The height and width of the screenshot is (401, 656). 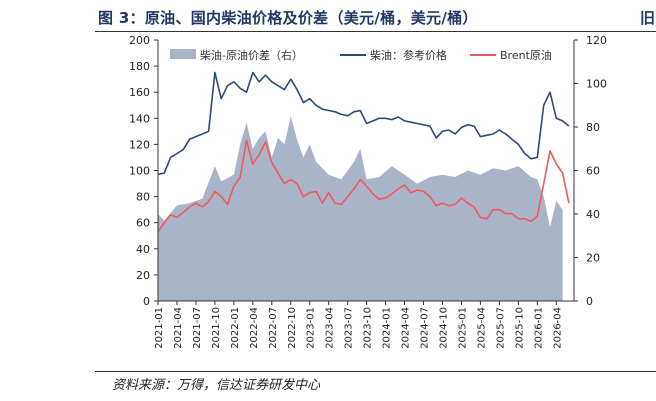 What do you see at coordinates (178, 328) in the screenshot?
I see `x-tick-label: 2021-04` at bounding box center [178, 328].